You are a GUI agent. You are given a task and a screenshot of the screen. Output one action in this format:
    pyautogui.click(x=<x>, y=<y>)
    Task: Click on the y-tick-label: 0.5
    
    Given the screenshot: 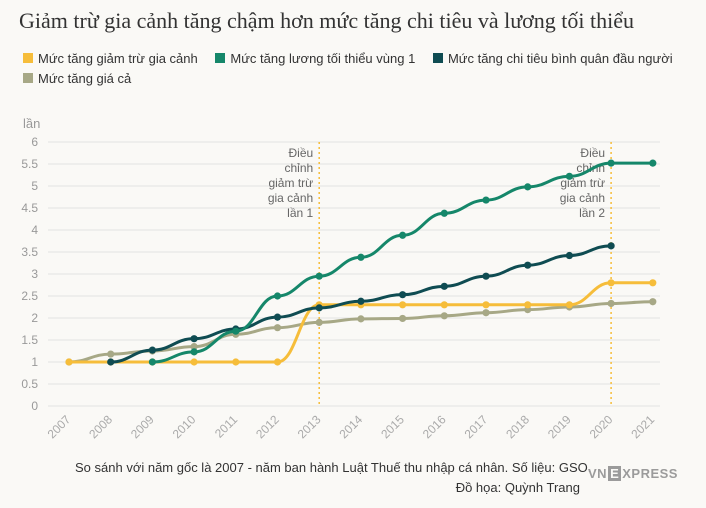 What is the action you would take?
    pyautogui.click(x=29, y=384)
    